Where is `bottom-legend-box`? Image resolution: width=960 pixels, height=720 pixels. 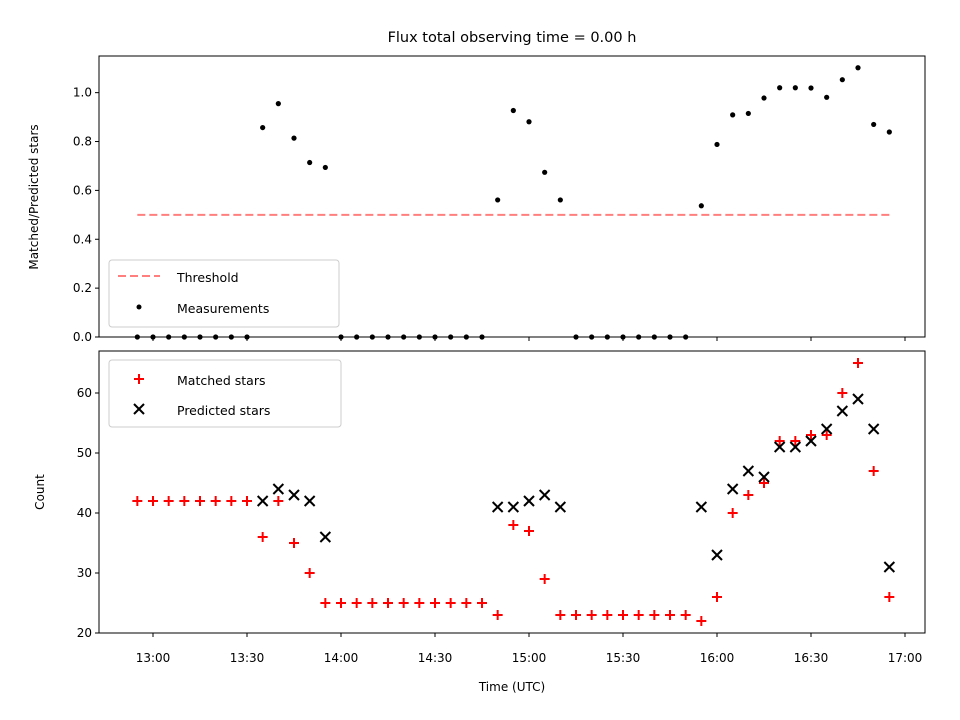
bottom-legend-box is located at coordinates (225, 393).